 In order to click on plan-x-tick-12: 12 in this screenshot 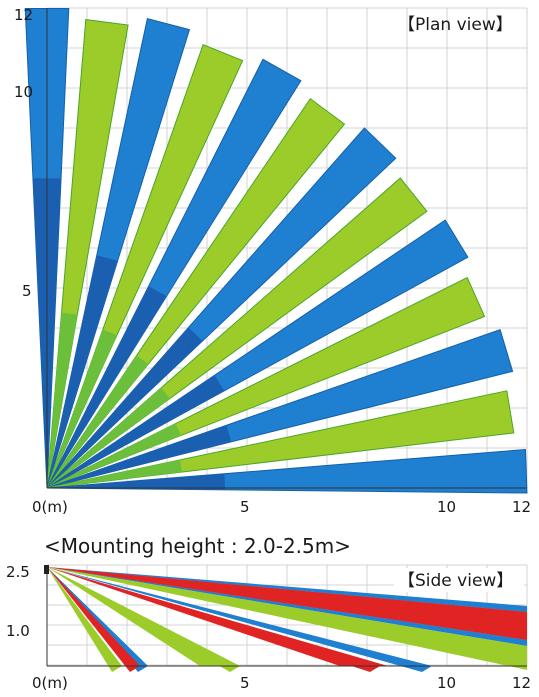, I will do `click(521, 507)`.